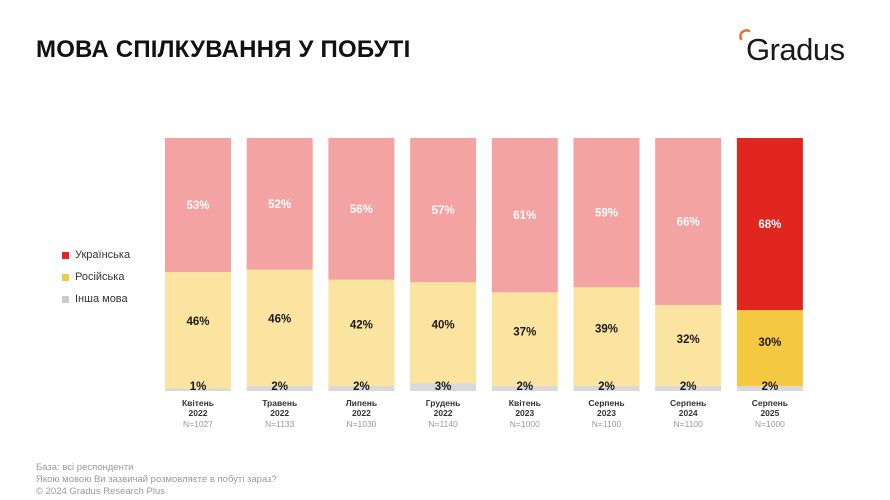  I want to click on category-label-n-1: N=1133, so click(280, 424).